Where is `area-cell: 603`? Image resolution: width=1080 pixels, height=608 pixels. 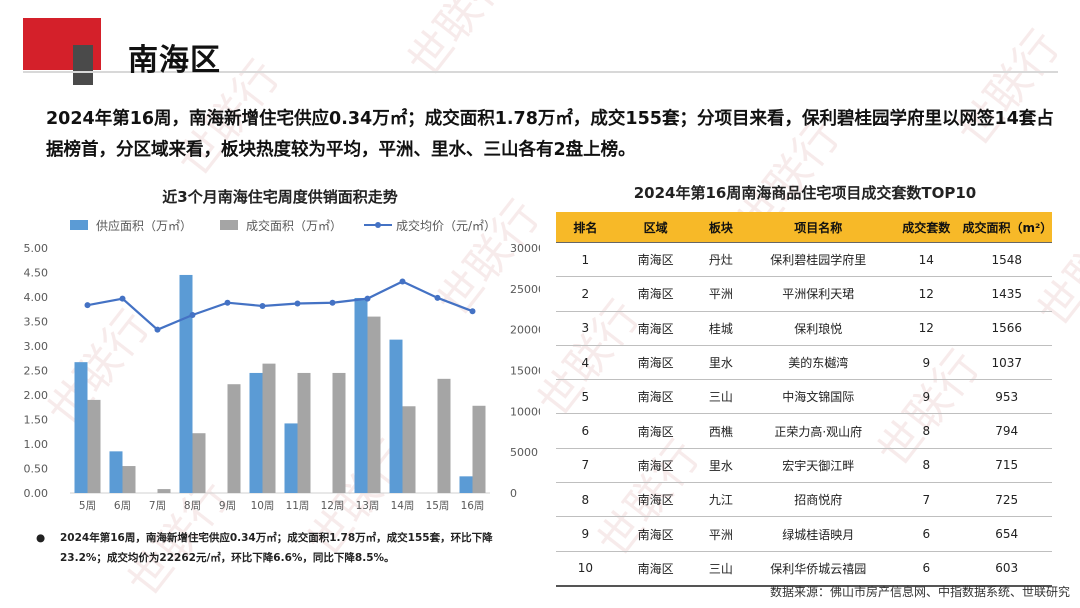
area-cell: 603 is located at coordinates (1006, 569).